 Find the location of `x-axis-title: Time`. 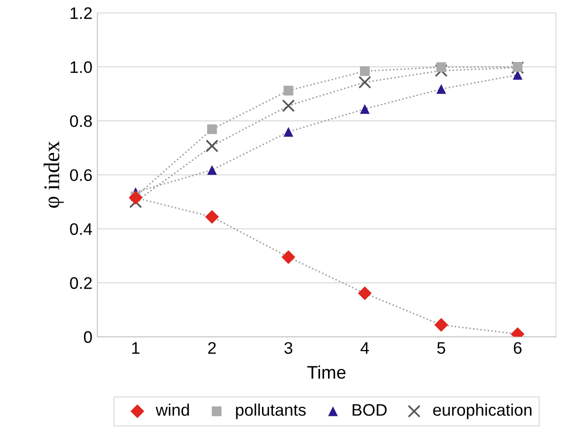

x-axis-title: Time is located at coordinates (326, 372).